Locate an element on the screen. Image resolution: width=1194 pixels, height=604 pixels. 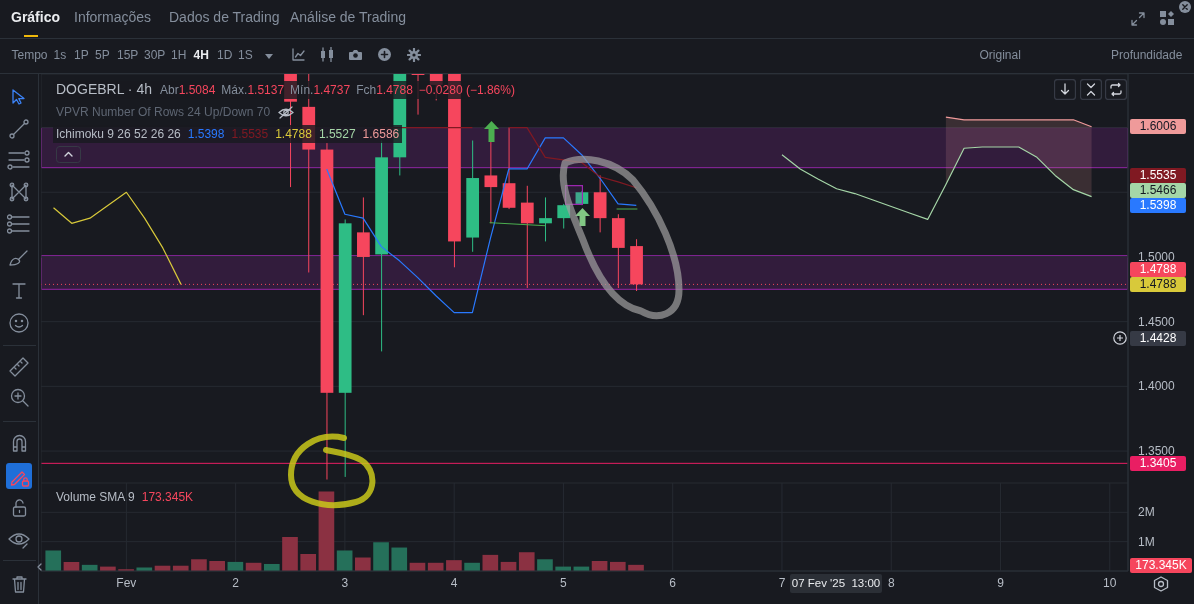
text: 1.5466 is located at coordinates (1158, 190).